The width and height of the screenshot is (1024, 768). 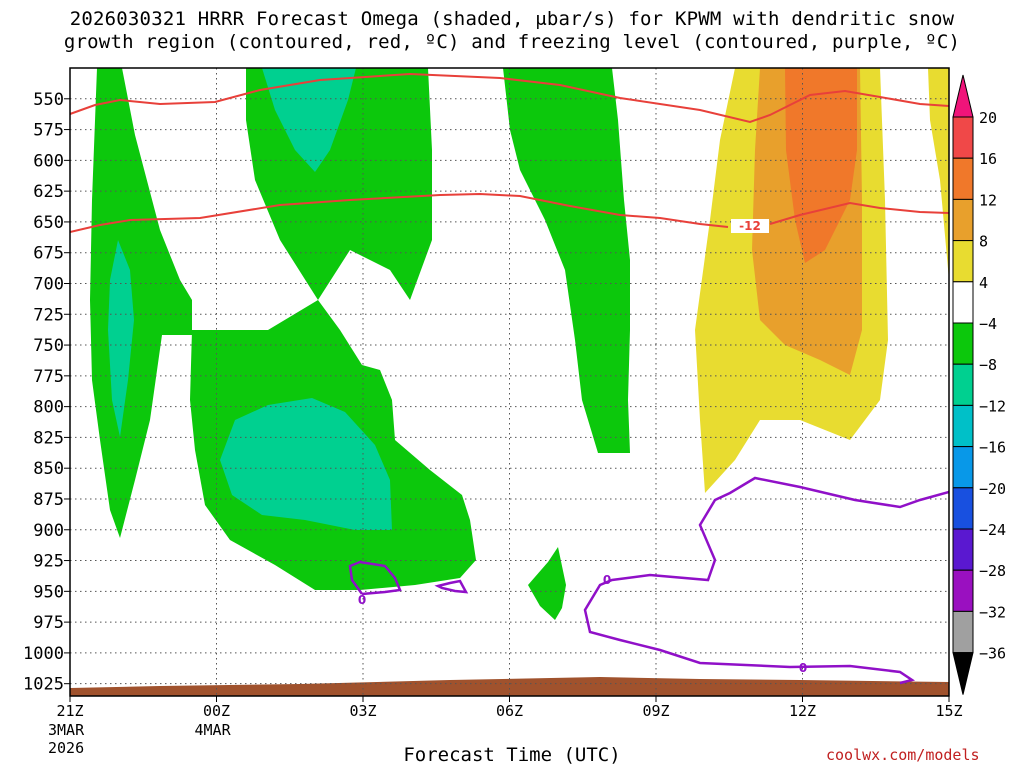 What do you see at coordinates (48, 562) in the screenshot?
I see `y-tick-label: 925` at bounding box center [48, 562].